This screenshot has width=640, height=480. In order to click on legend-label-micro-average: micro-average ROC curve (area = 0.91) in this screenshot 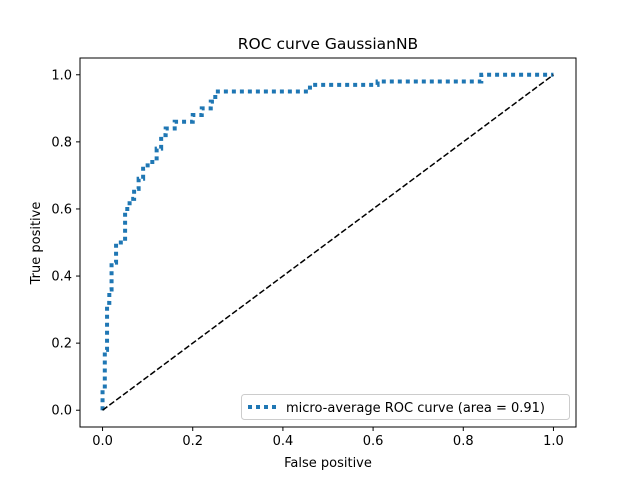, I will do `click(415, 408)`.